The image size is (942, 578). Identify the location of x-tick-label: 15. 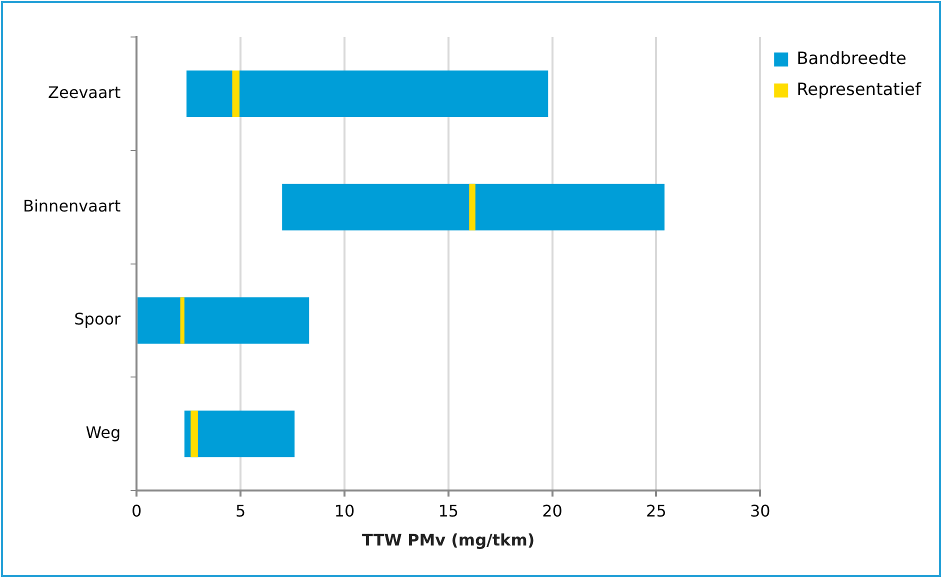
(448, 510).